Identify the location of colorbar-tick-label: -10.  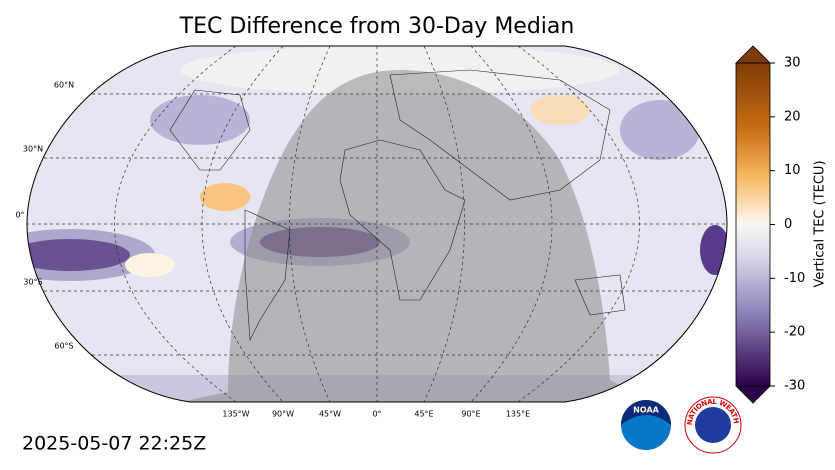
(794, 278).